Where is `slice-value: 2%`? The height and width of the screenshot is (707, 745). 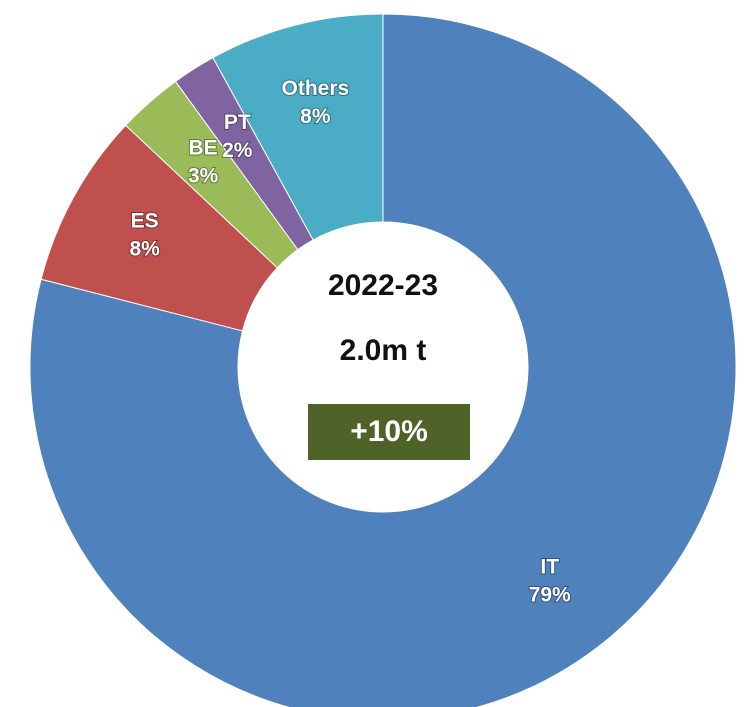 slice-value: 2% is located at coordinates (237, 150).